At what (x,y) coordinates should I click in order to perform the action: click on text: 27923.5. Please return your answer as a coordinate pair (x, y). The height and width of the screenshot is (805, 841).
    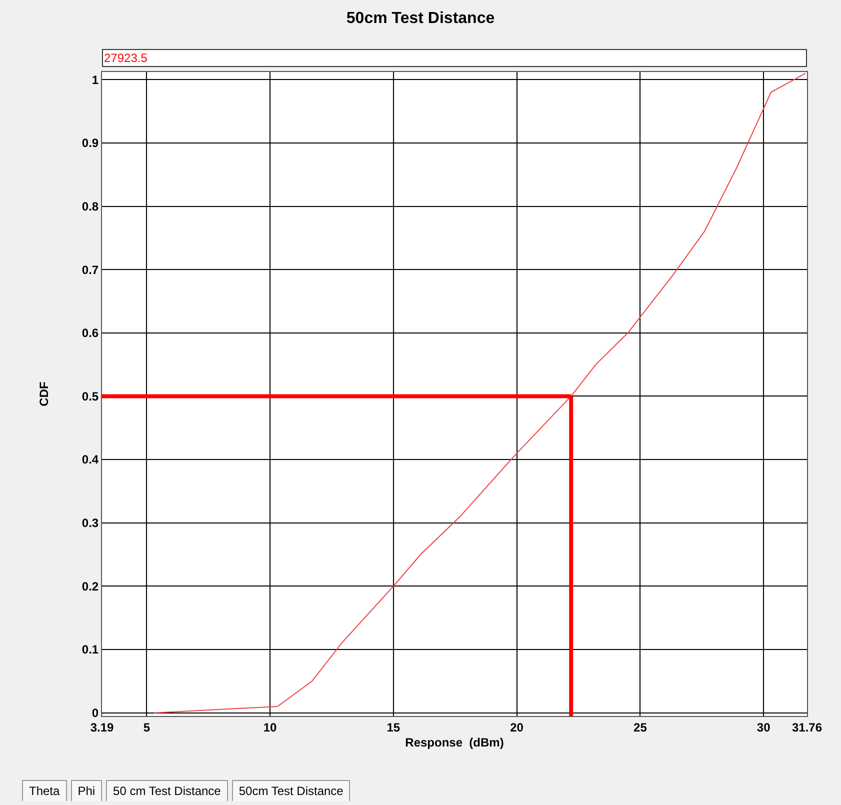
    Looking at the image, I should click on (126, 58).